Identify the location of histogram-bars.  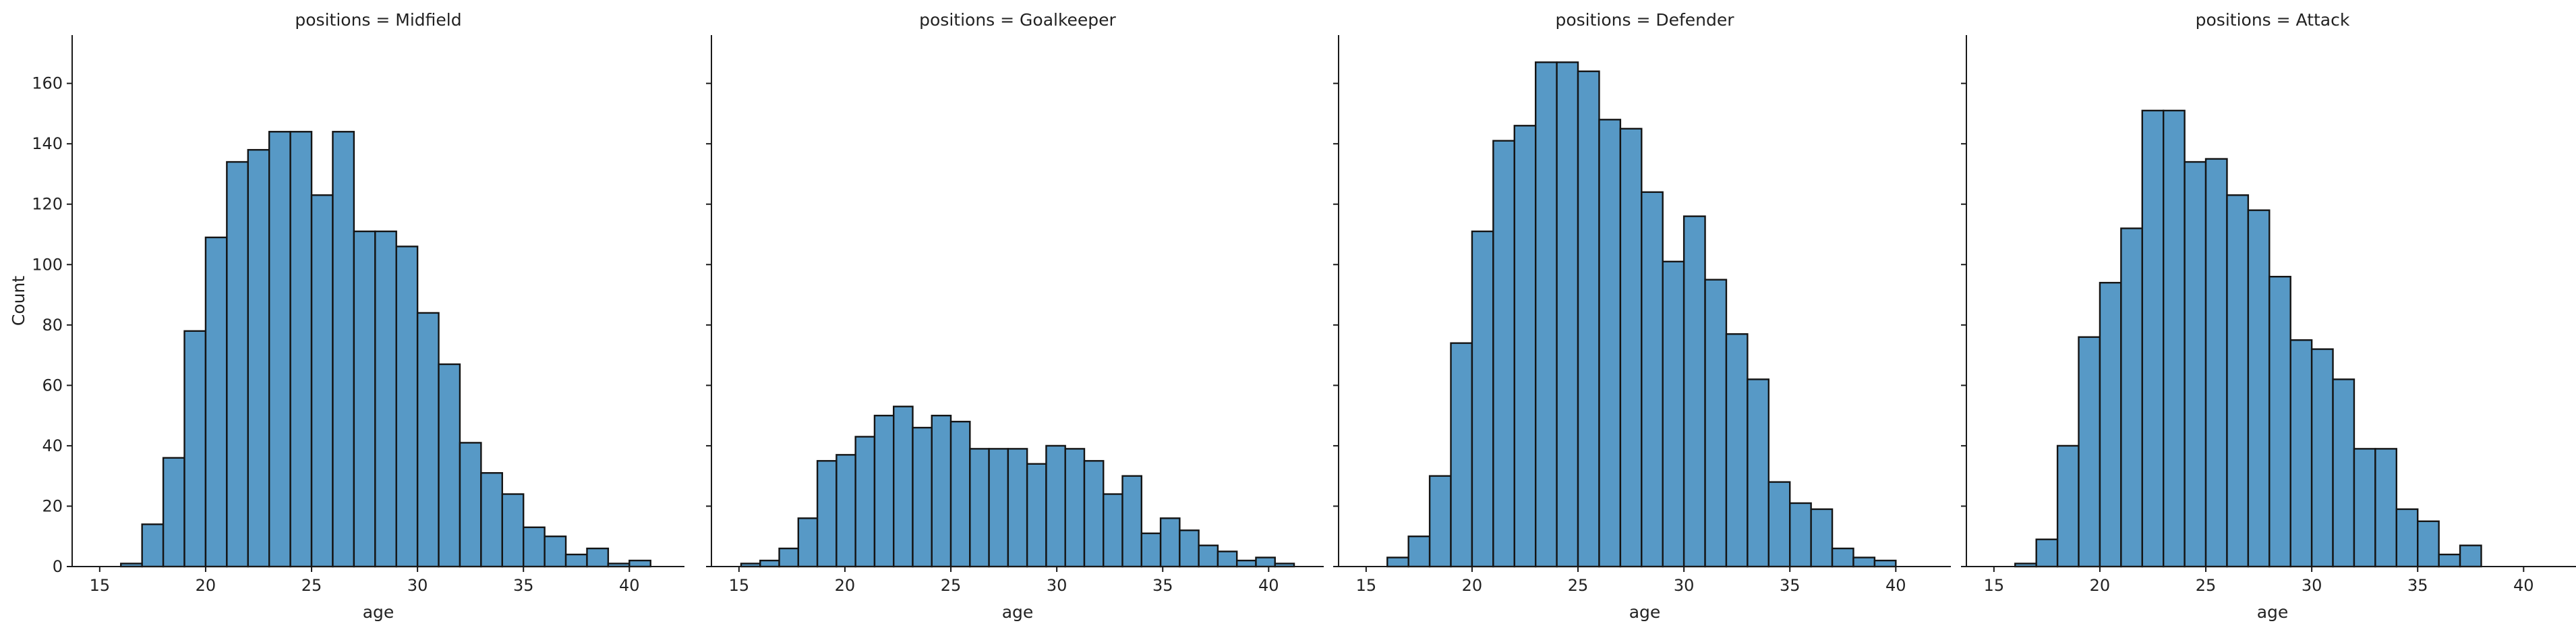
(386, 350).